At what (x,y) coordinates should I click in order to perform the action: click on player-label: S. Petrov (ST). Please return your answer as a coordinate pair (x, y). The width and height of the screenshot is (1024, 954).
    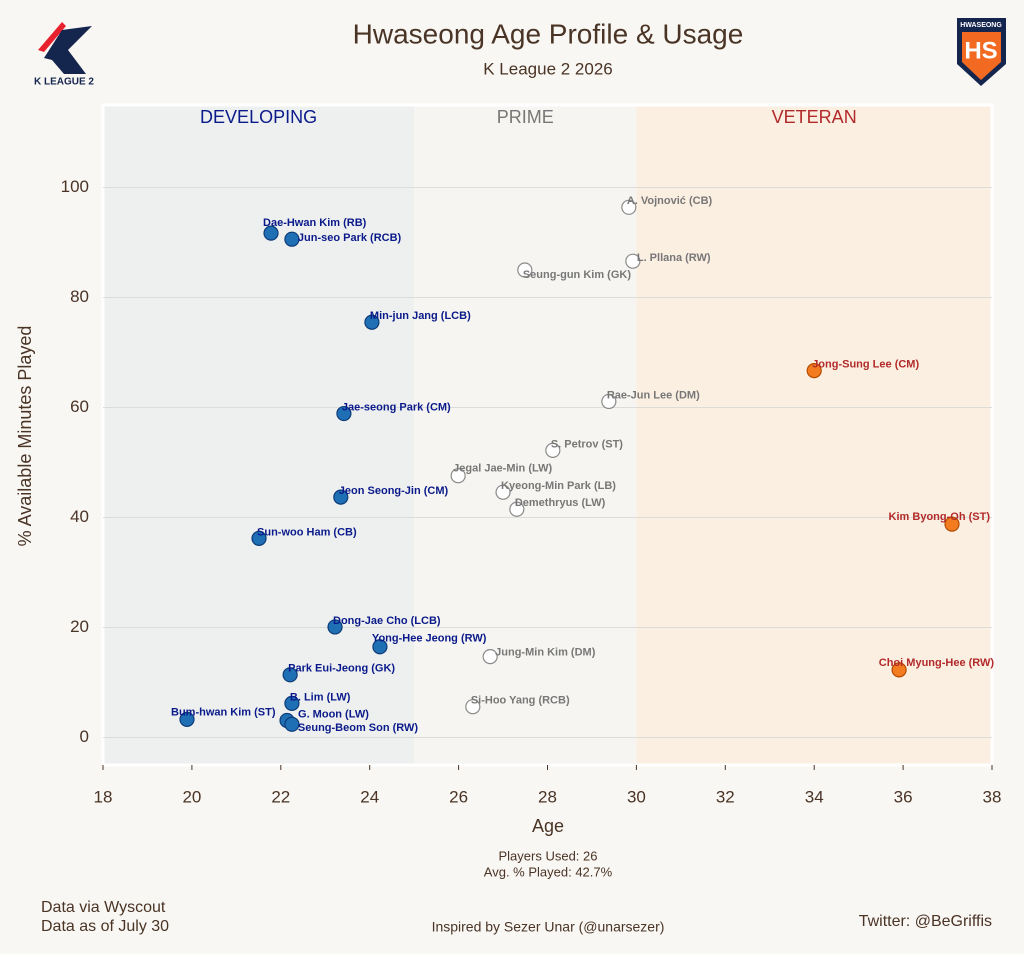
    Looking at the image, I should click on (587, 444).